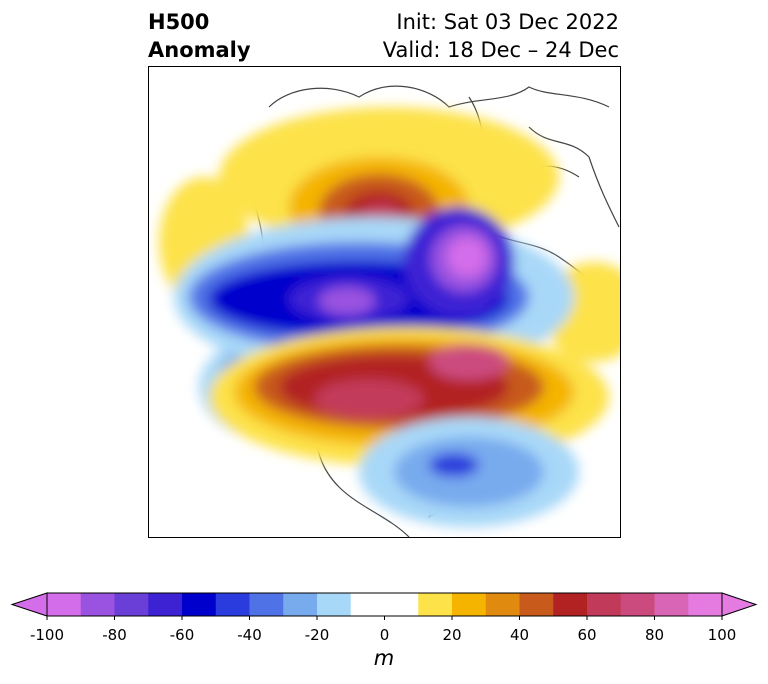 This screenshot has width=768, height=684. What do you see at coordinates (199, 36) in the screenshot?
I see `title-left: H500 Anomaly` at bounding box center [199, 36].